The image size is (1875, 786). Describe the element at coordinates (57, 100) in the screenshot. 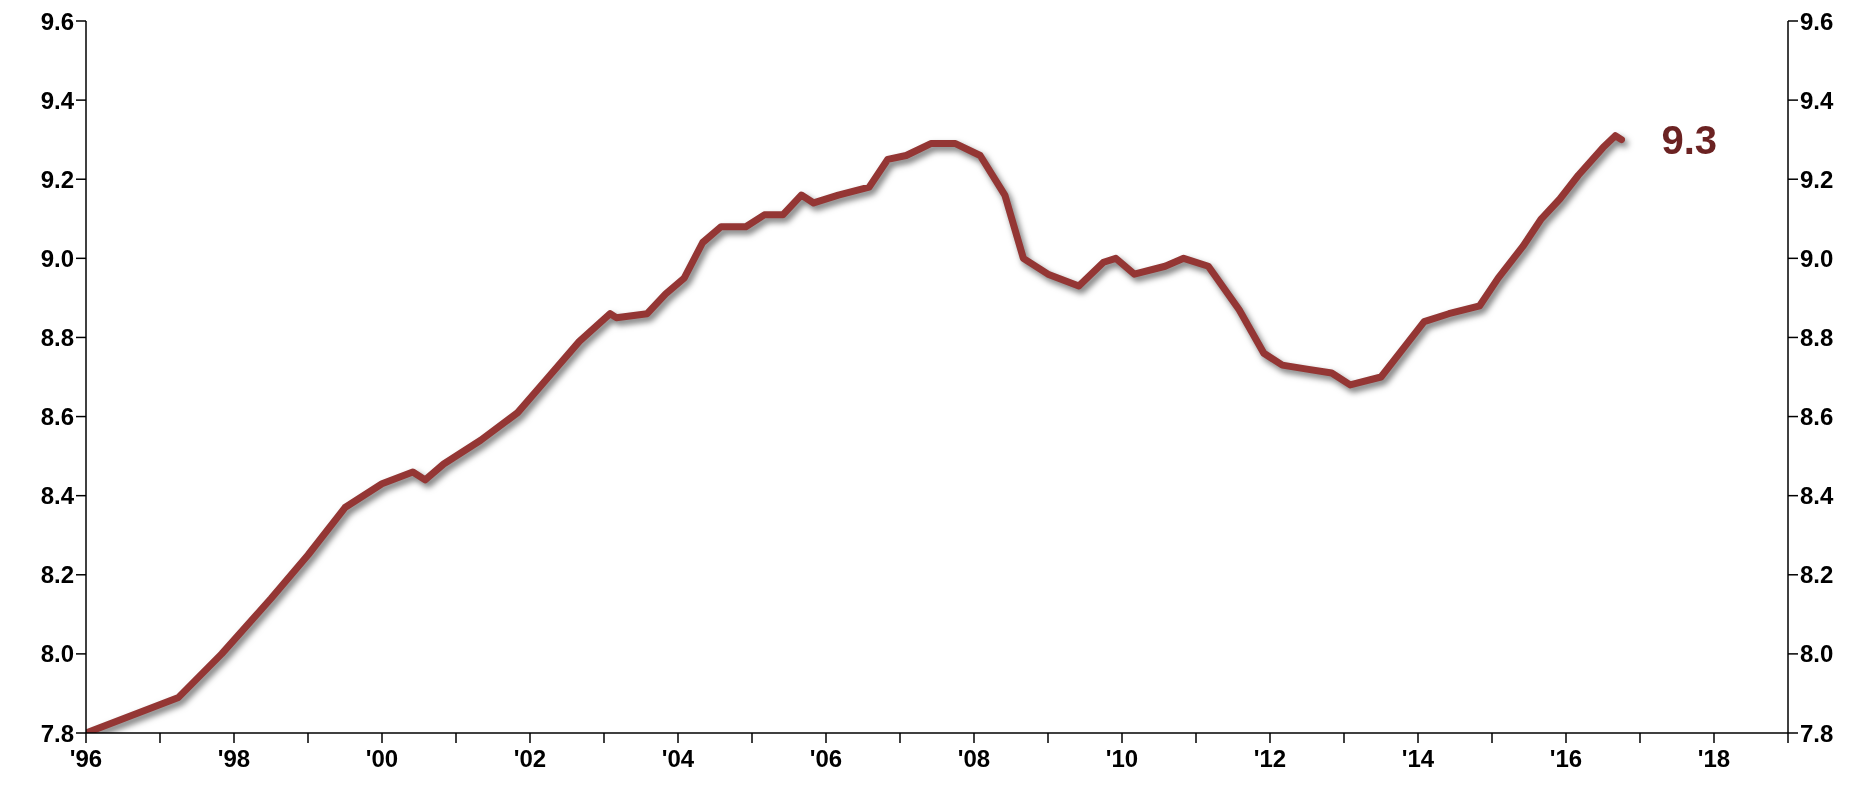

I see `y-tick-label: 9.4` at that location.